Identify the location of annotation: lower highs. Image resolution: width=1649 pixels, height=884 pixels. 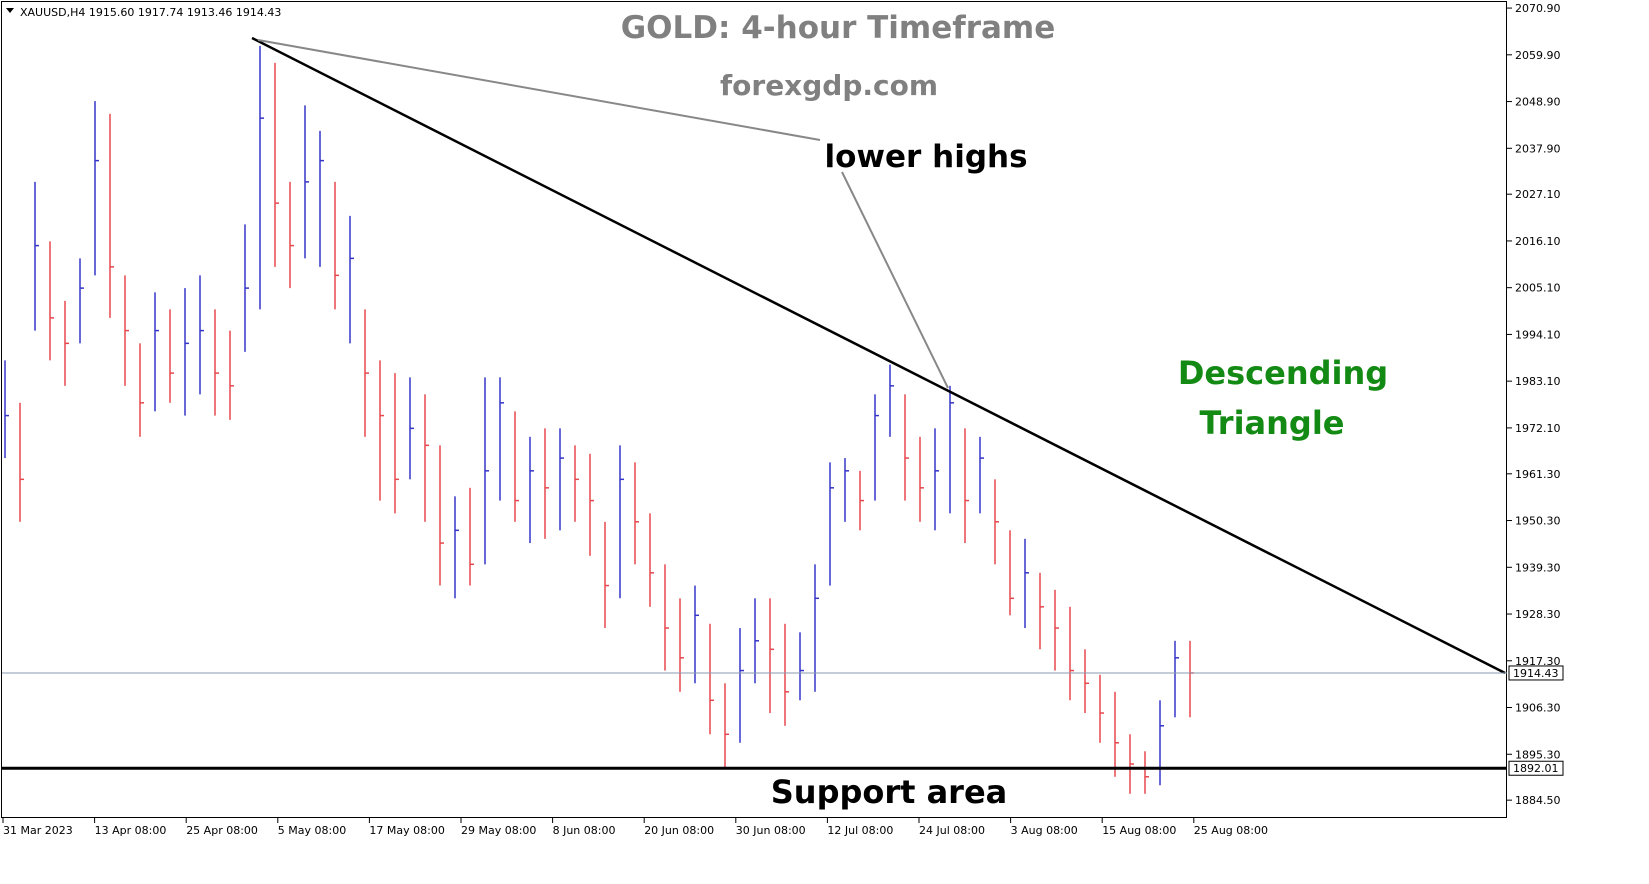
(925, 157).